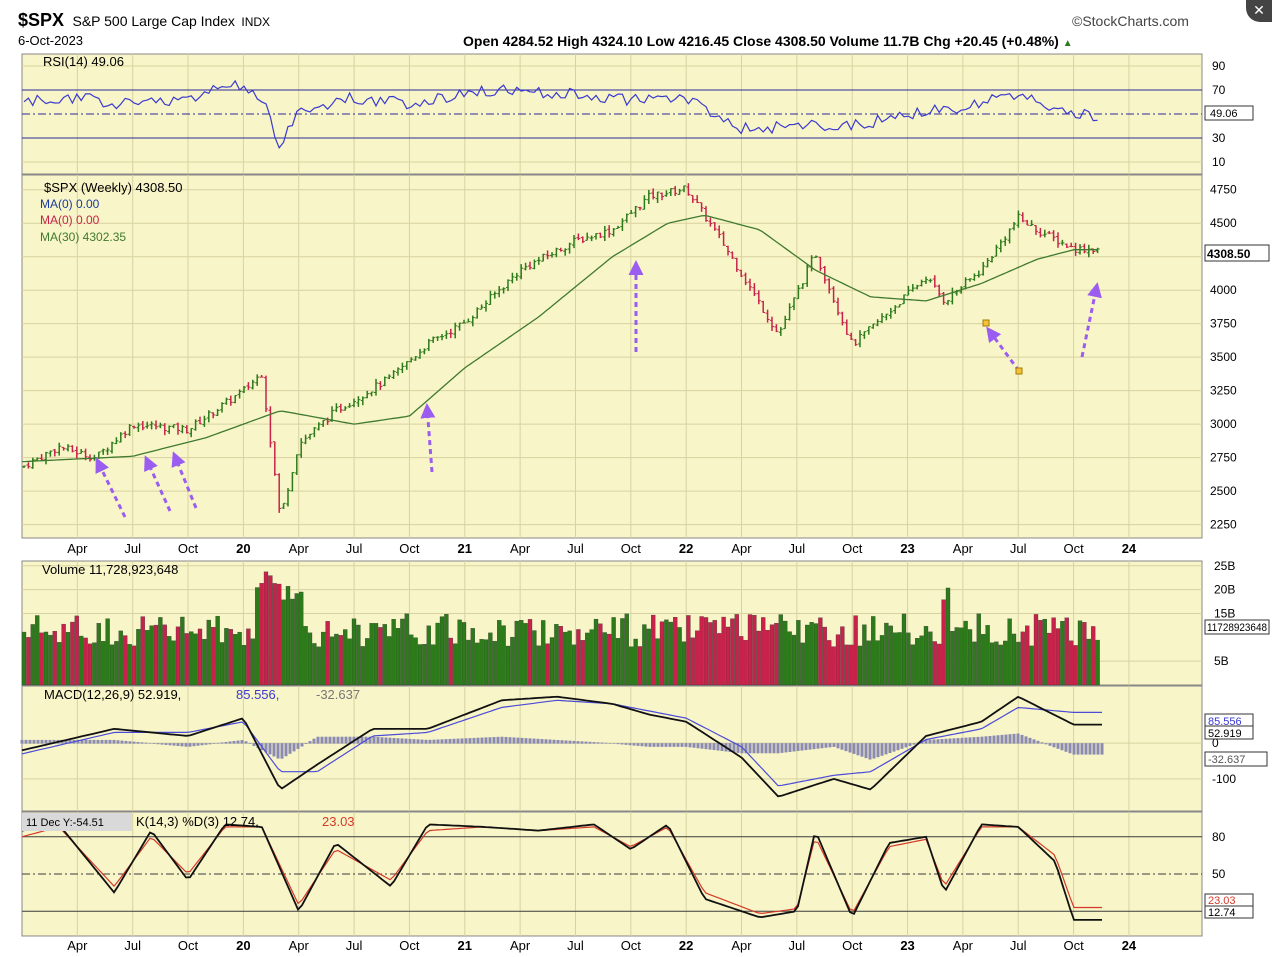 The image size is (1272, 957). I want to click on macd-panel, so click(612, 748).